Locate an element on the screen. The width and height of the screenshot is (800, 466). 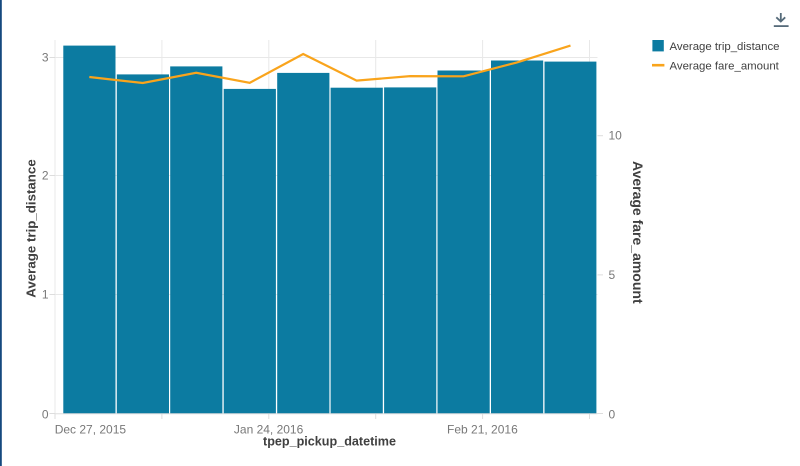
svg-text: Feb 21, 2016 is located at coordinates (482, 430).